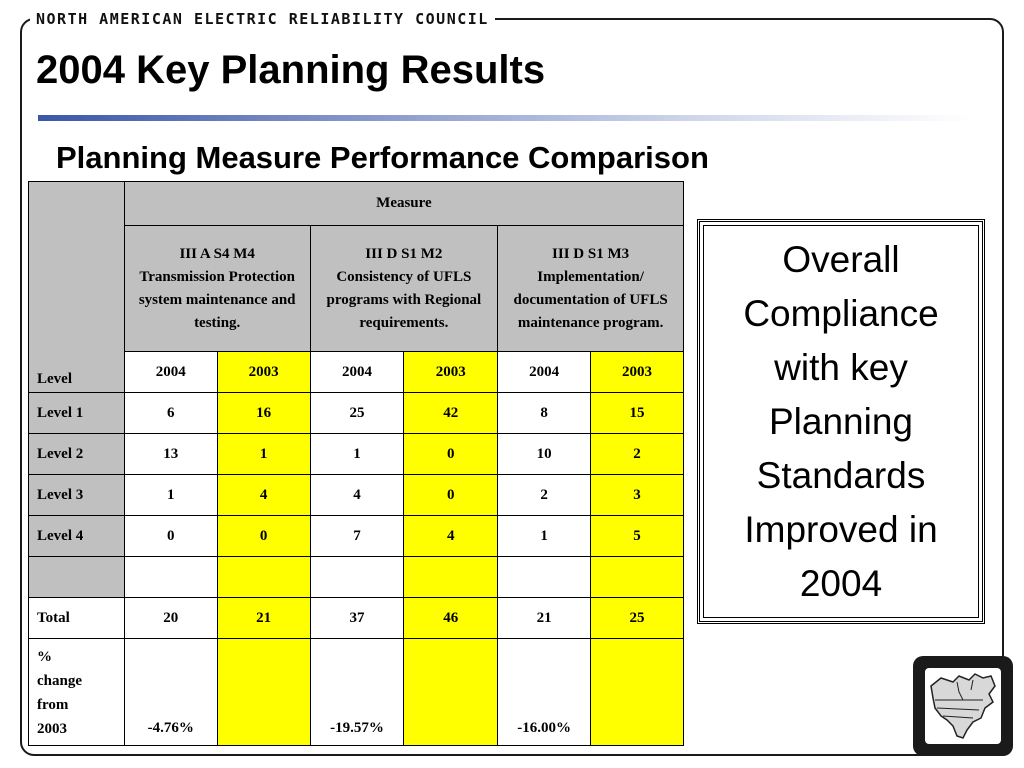 The width and height of the screenshot is (1024, 768). I want to click on table-cell: 15, so click(637, 413).